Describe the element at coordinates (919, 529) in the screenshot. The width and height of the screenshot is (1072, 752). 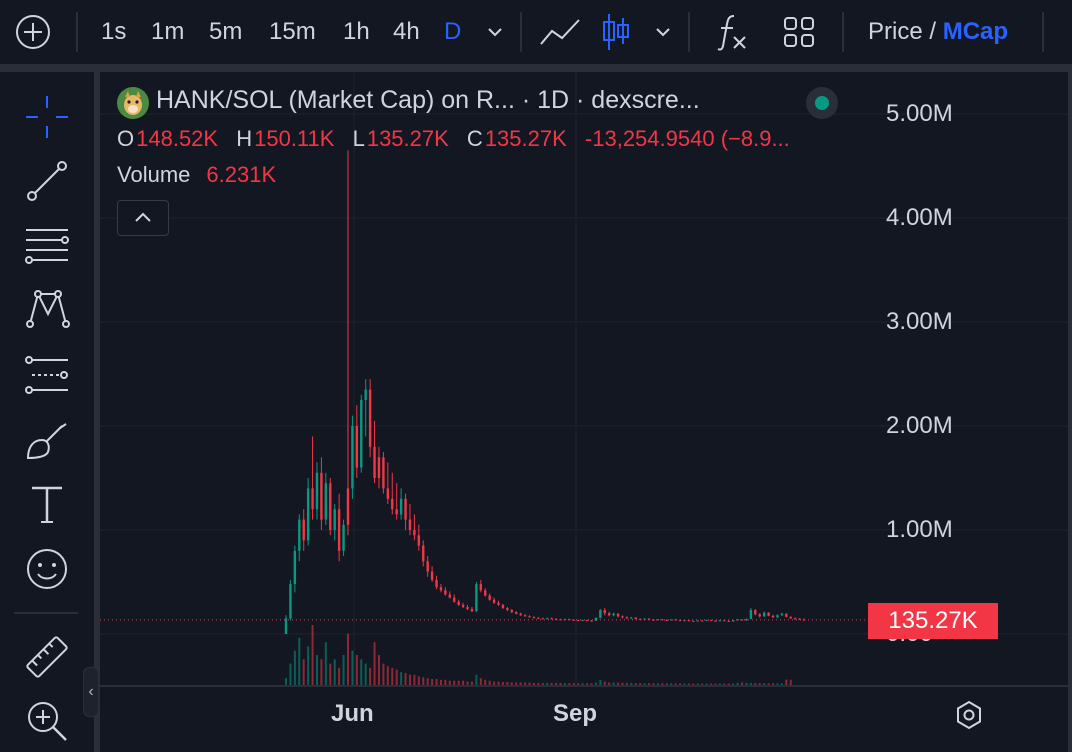
I see `y-tick-label: 1.00M` at that location.